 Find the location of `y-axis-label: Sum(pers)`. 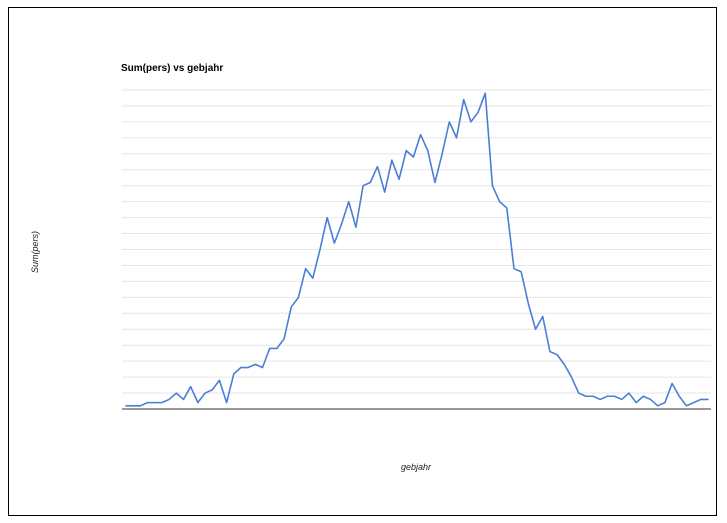

y-axis-label: Sum(pers) is located at coordinates (35, 252).